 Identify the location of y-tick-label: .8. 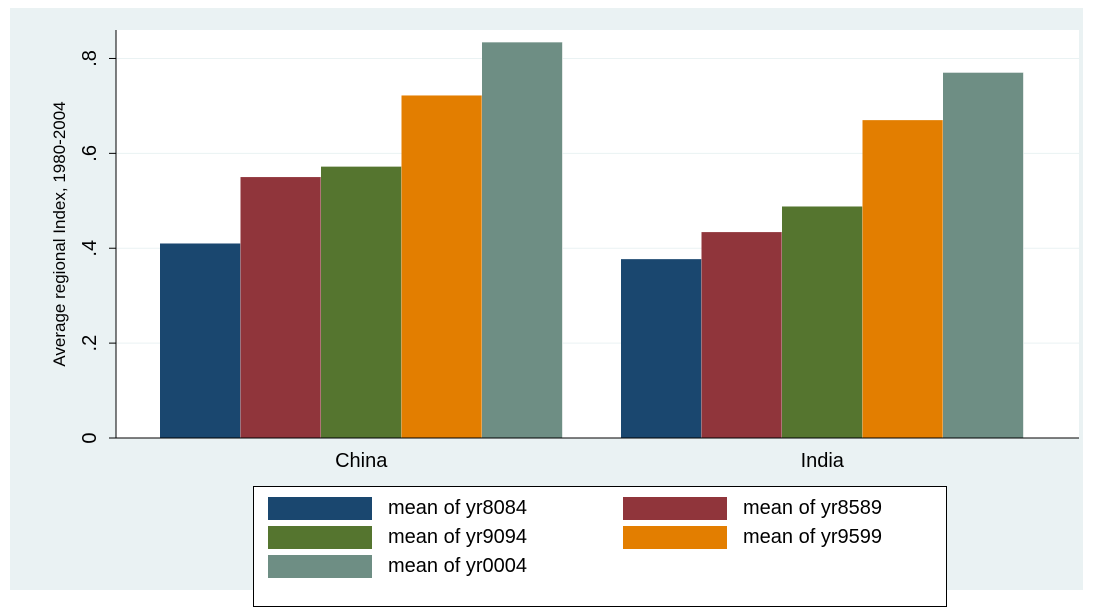
(90, 58).